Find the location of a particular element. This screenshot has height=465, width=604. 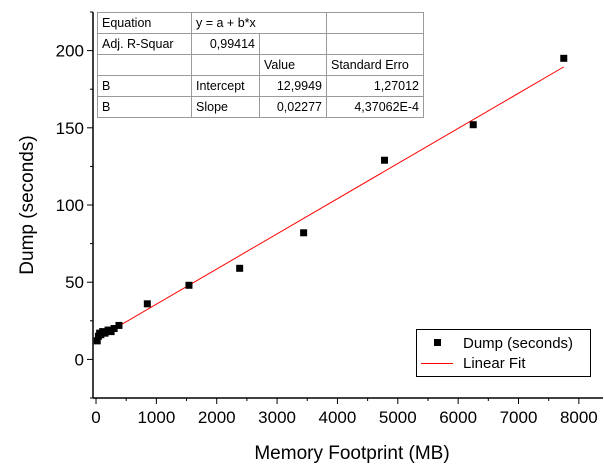

y-axis-title: Dump (seconds) is located at coordinates (27, 204).